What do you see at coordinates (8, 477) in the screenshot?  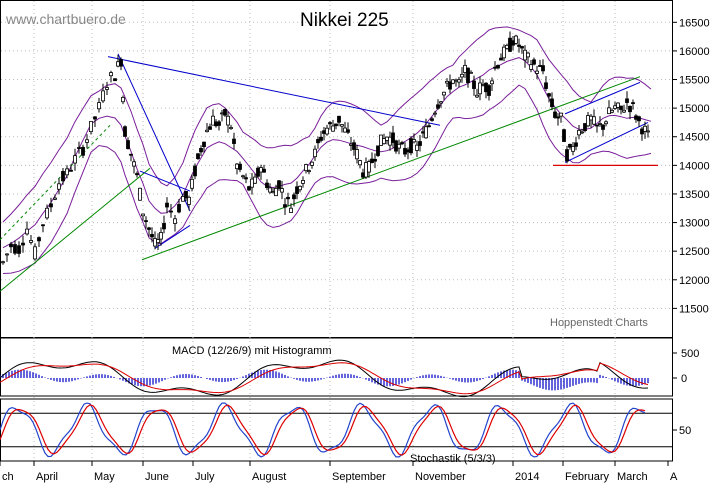 I see `x-tick-label: ch` at bounding box center [8, 477].